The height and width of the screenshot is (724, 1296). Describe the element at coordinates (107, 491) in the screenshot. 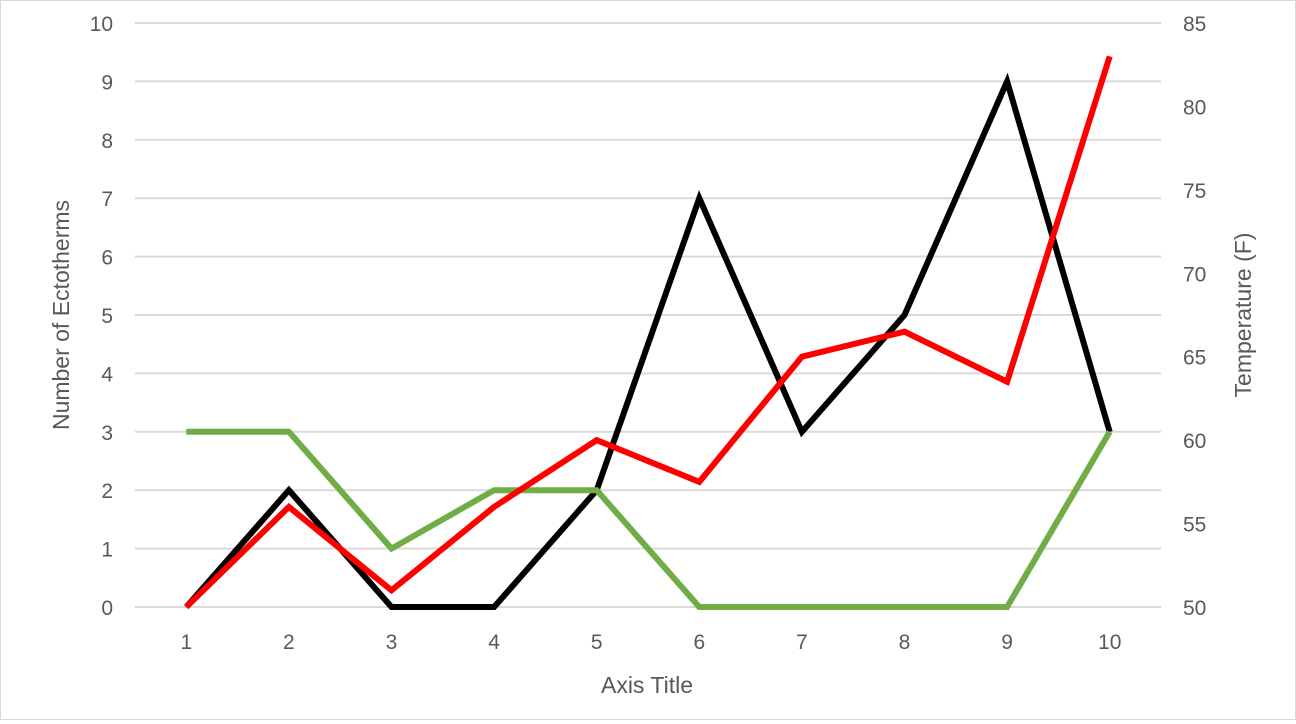

I see `y-tick-label: 2` at that location.